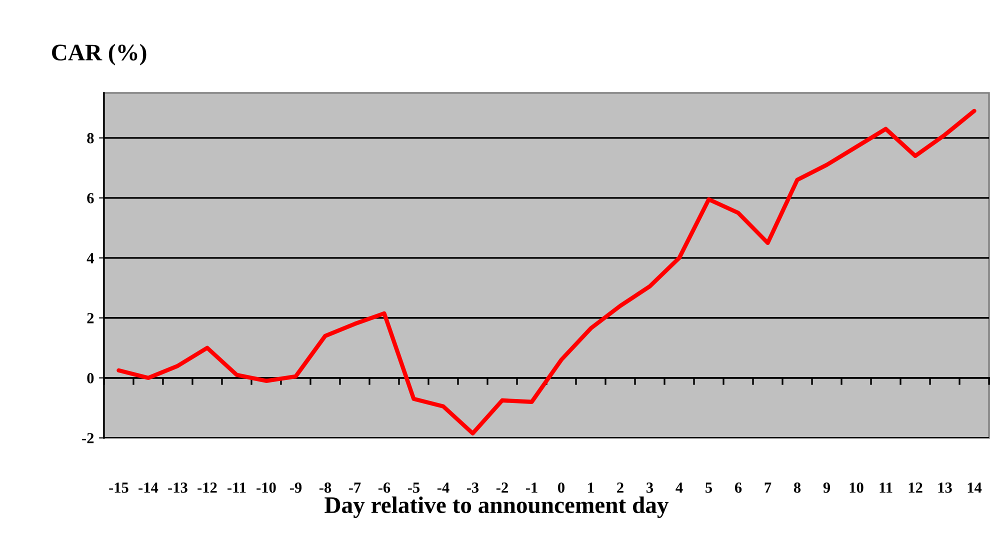  What do you see at coordinates (768, 487) in the screenshot?
I see `x-tick-label: 7` at bounding box center [768, 487].